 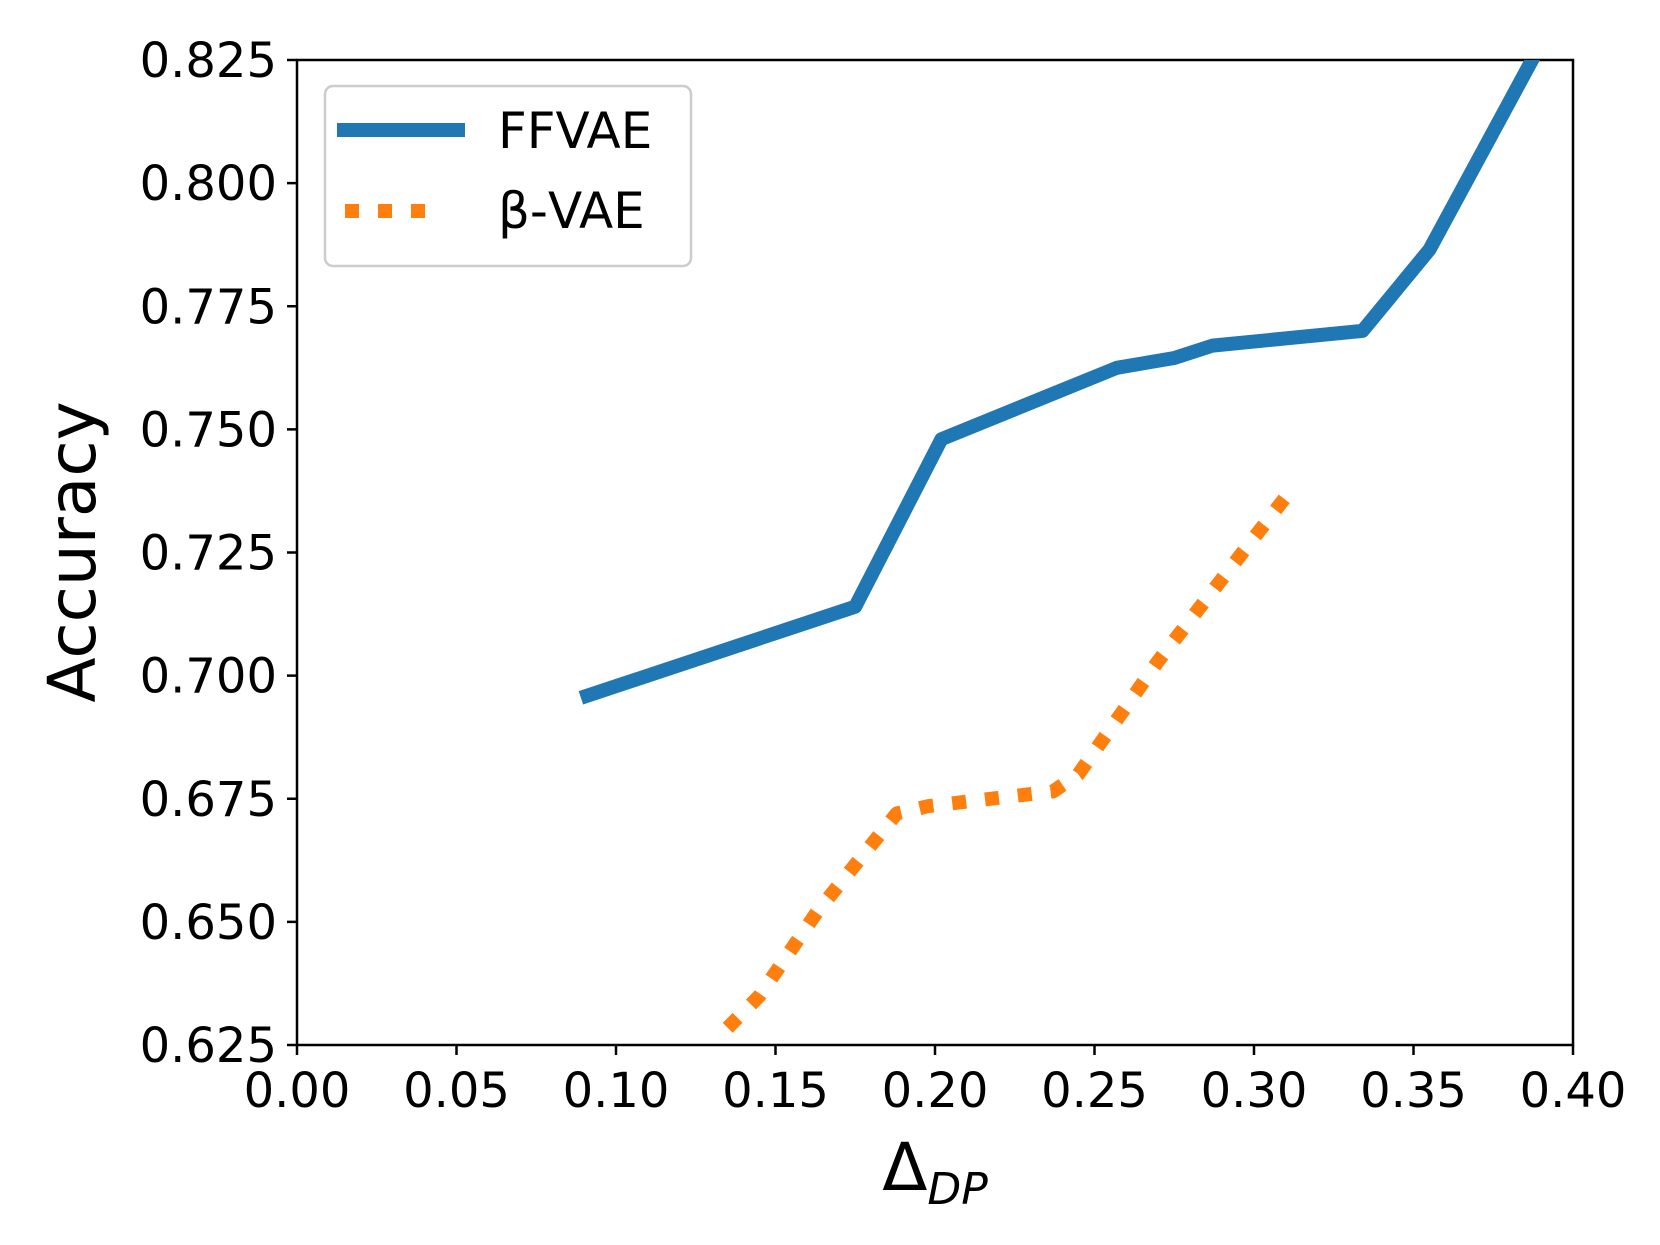 I want to click on x-tick-label: 0.00, so click(x=297, y=1091).